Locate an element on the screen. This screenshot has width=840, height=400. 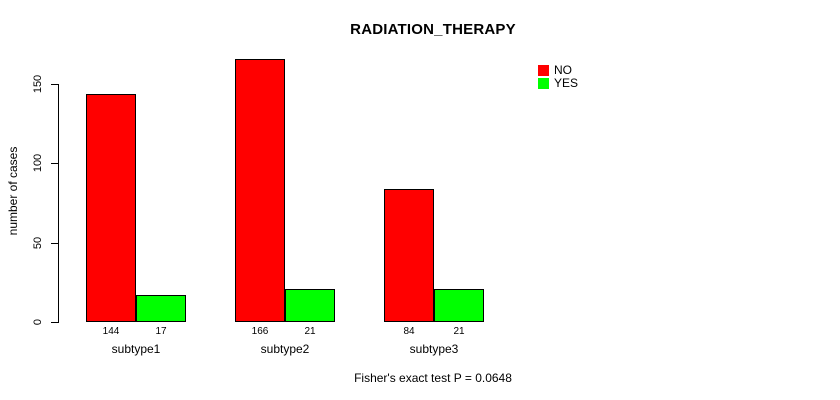
bar-value-label: 84 is located at coordinates (409, 331).